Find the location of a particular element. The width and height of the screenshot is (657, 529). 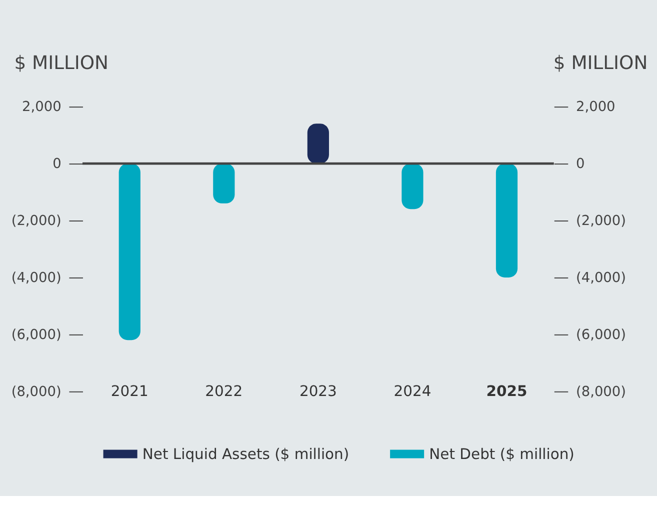

y2-tick-label: (2,000) is located at coordinates (601, 220).